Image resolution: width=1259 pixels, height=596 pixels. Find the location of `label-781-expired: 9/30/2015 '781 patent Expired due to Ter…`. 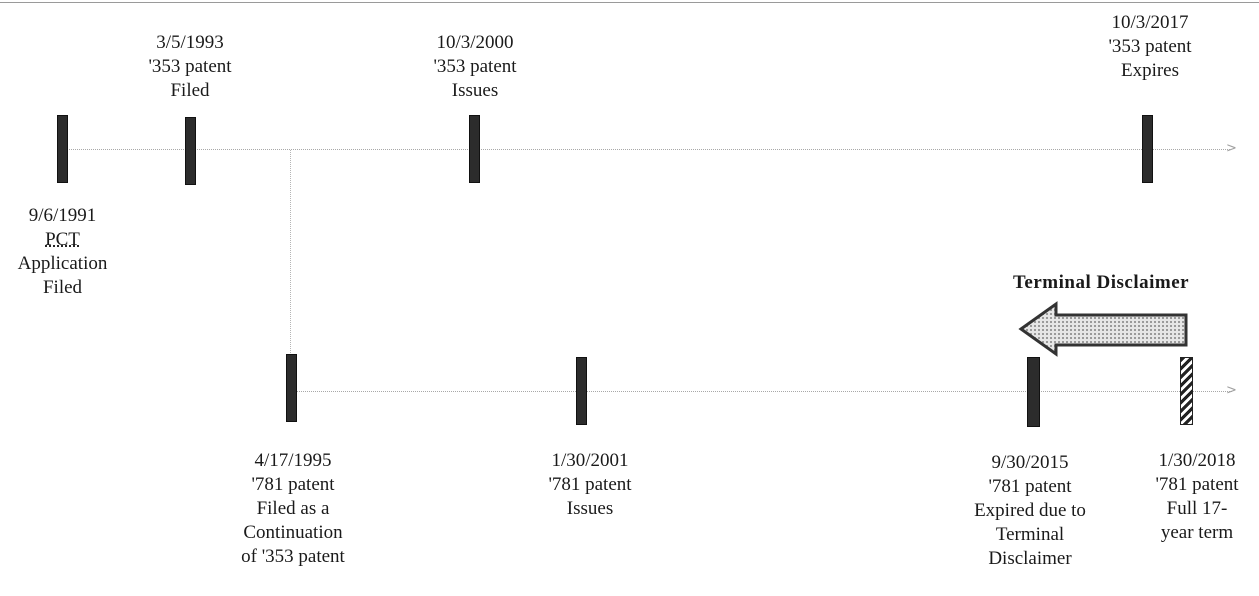

label-781-expired: 9/30/2015 '781 patent Expired due to Ter… is located at coordinates (1030, 511).